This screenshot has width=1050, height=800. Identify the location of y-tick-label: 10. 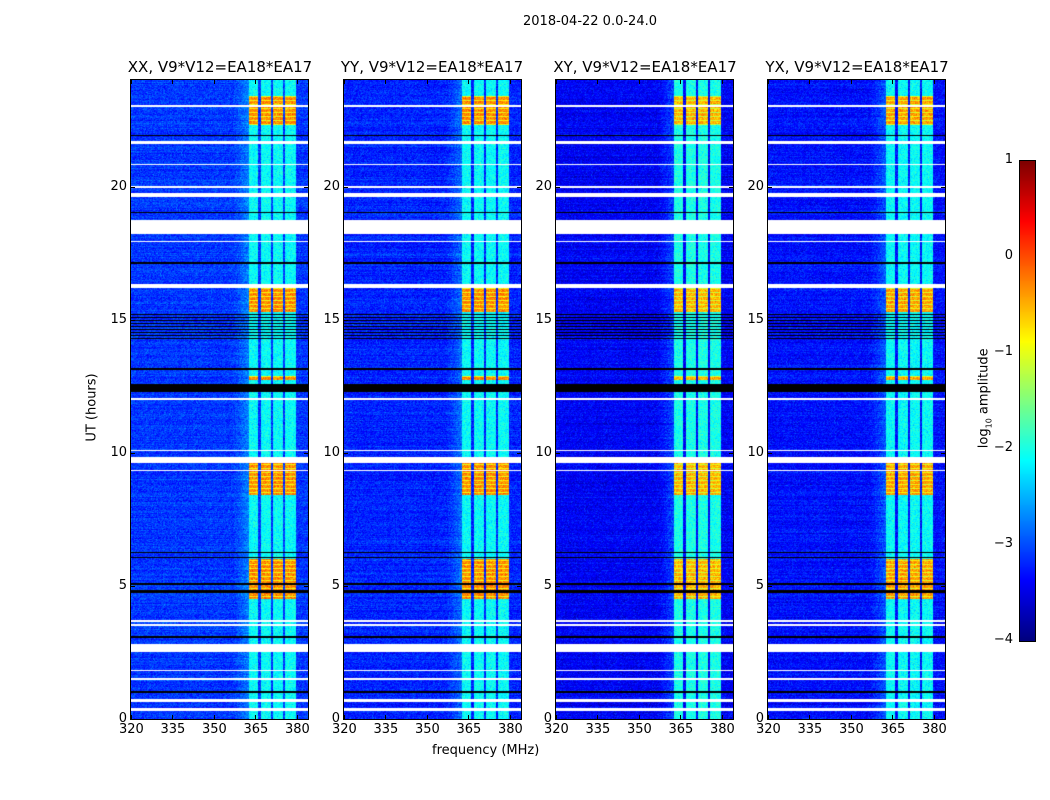
(543, 452).